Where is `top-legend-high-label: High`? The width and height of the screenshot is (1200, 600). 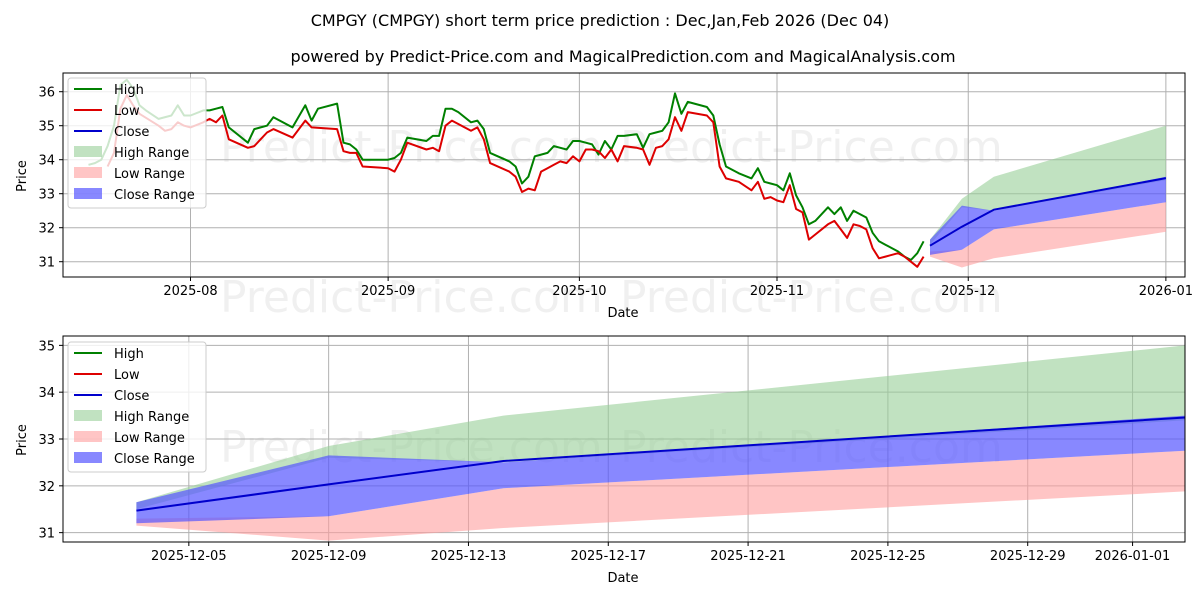 top-legend-high-label: High is located at coordinates (129, 90).